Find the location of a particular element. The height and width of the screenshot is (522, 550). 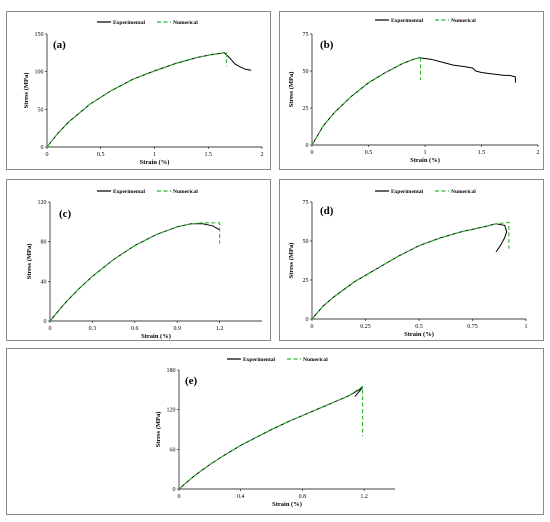

panel-label: (b) is located at coordinates (327, 45).